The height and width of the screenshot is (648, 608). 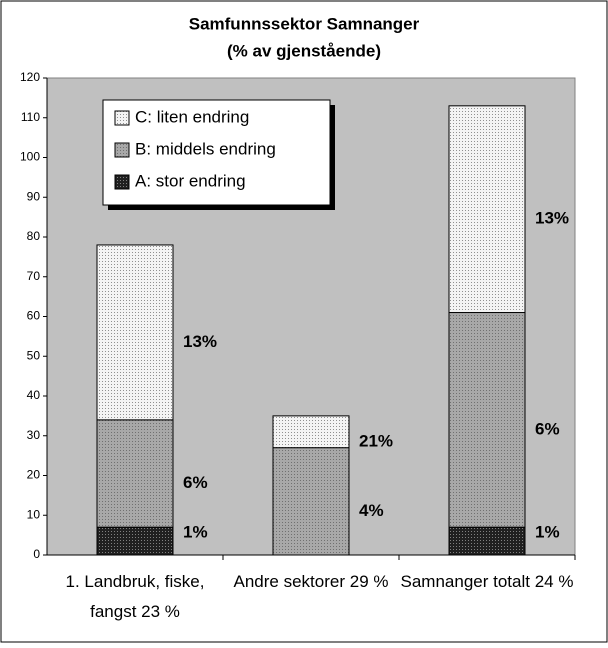 What do you see at coordinates (34, 355) in the screenshot?
I see `y-tick-label: 50` at bounding box center [34, 355].